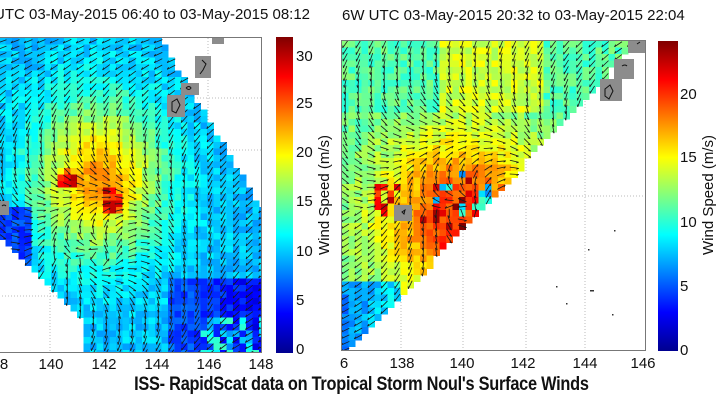 The width and height of the screenshot is (720, 405). I want to click on left-cbar-label: Wind Speed (m/s), so click(324, 194).